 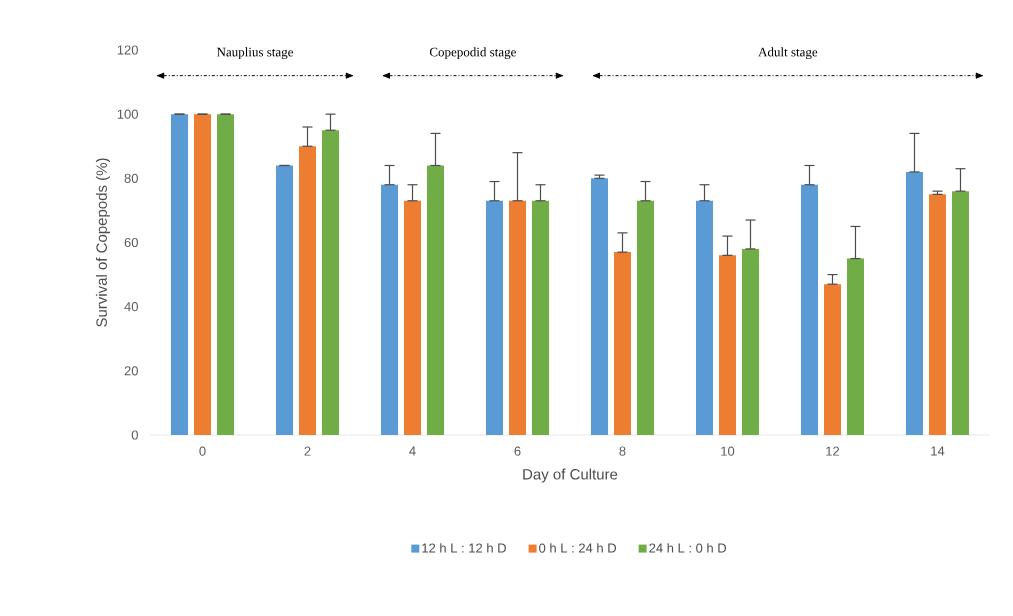 What do you see at coordinates (833, 451) in the screenshot?
I see `x-tick-label: 12` at bounding box center [833, 451].